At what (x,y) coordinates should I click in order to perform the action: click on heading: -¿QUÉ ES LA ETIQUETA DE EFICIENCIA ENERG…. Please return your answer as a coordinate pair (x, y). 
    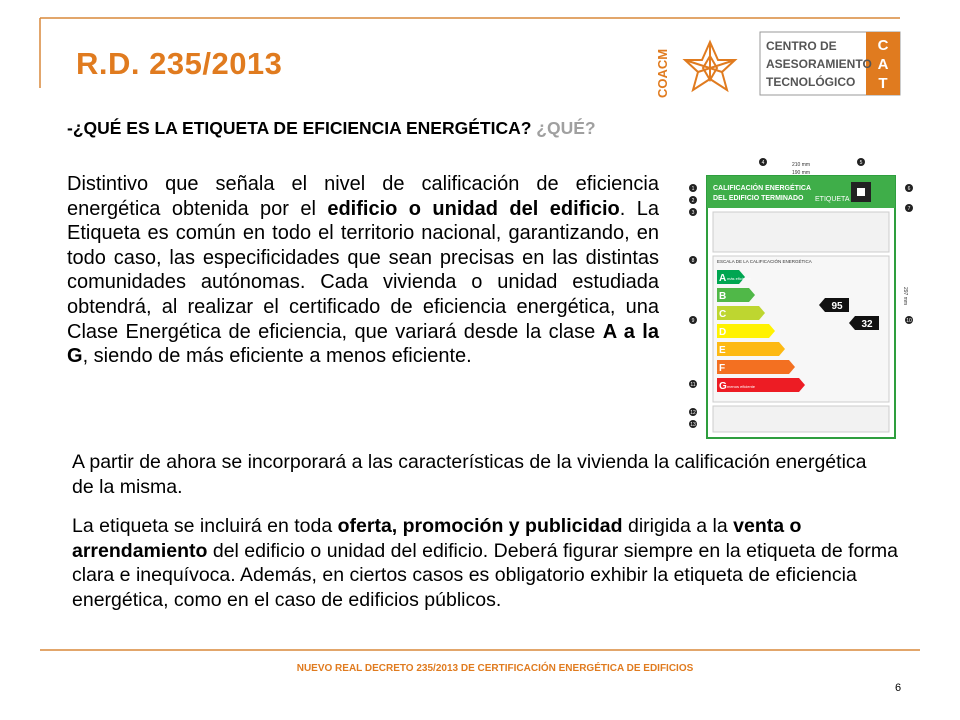
    Looking at the image, I should click on (331, 128).